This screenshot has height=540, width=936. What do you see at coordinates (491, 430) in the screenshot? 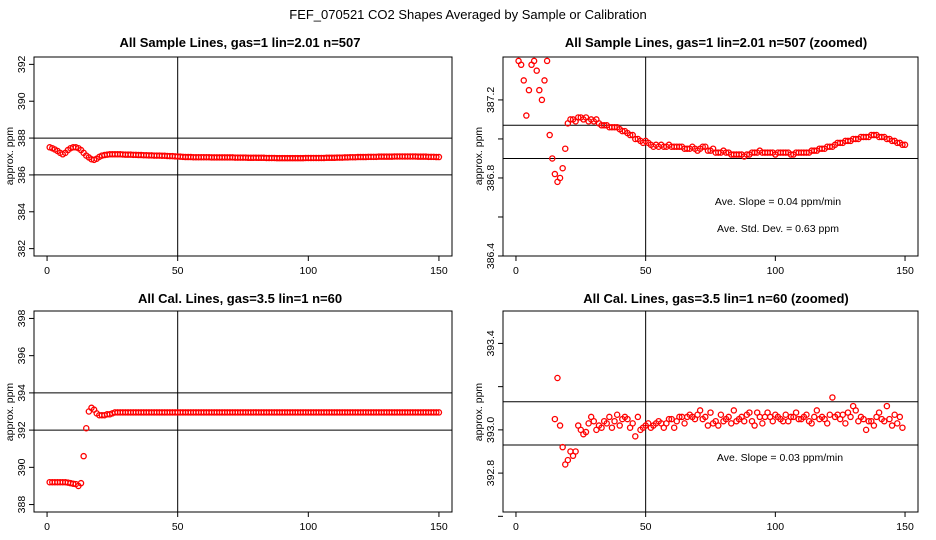
I see `y-tick-label: 393.0` at bounding box center [491, 430].